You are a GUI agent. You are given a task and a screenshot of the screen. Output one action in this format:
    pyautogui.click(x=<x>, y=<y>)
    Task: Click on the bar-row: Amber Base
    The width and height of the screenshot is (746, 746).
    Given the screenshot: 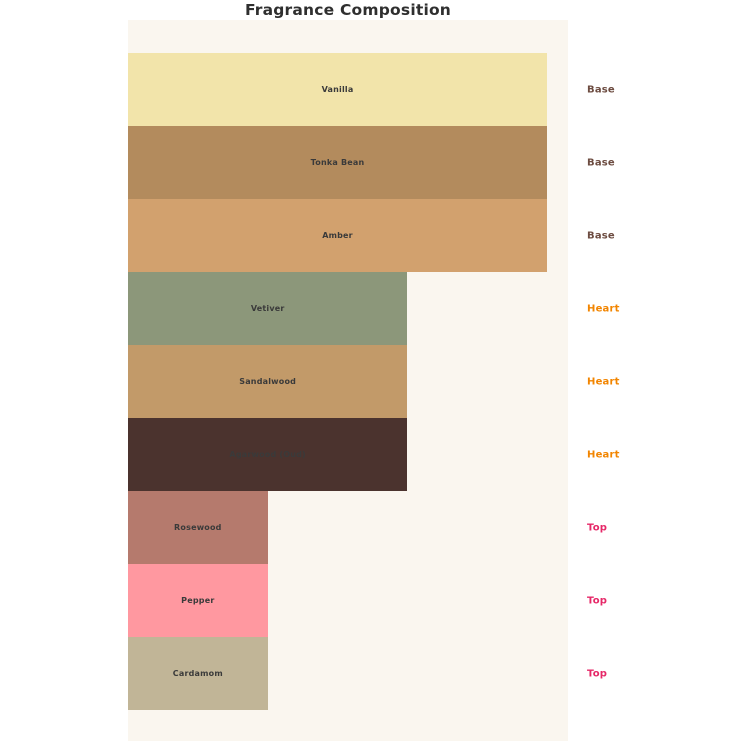 What is the action you would take?
    pyautogui.click(x=437, y=235)
    